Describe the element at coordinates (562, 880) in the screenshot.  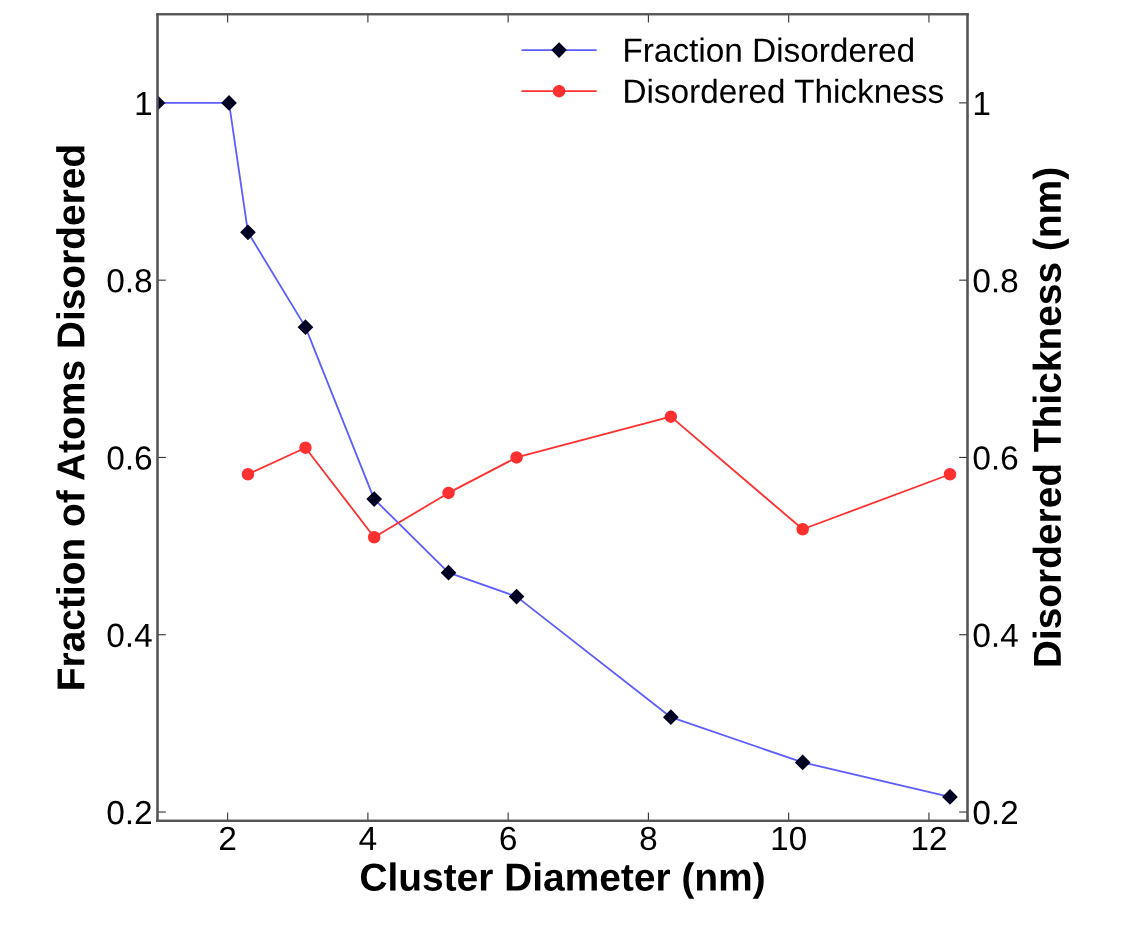
I see `x-axis-title: Cluster Diameter (nm)` at that location.